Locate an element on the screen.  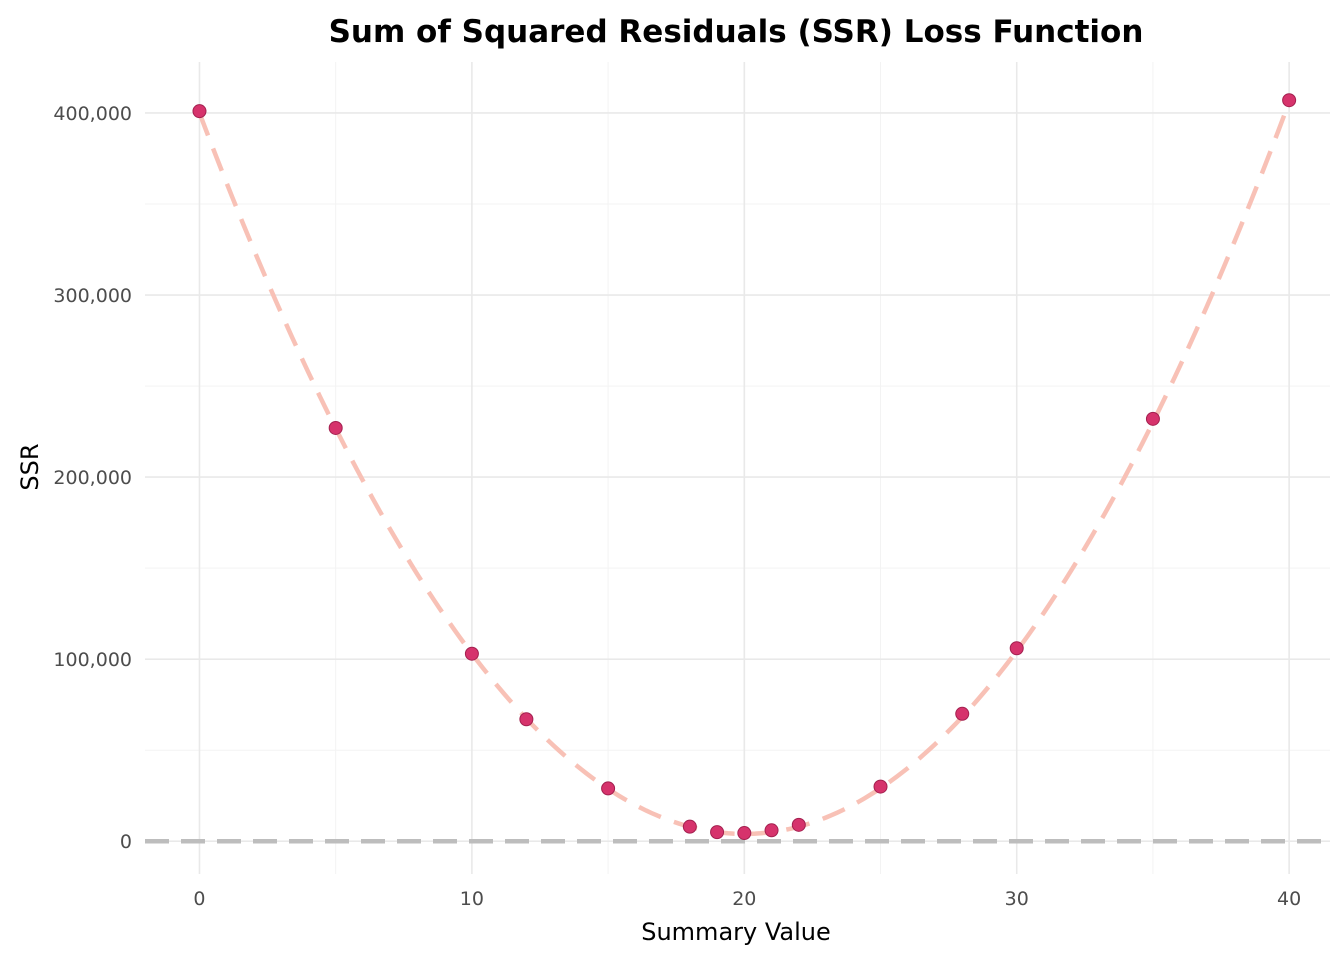
x-tick-label: 20 is located at coordinates (744, 899).